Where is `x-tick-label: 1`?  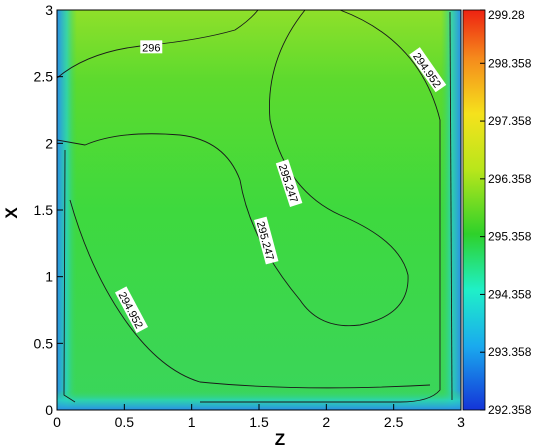 x-tick-label: 1 is located at coordinates (192, 422).